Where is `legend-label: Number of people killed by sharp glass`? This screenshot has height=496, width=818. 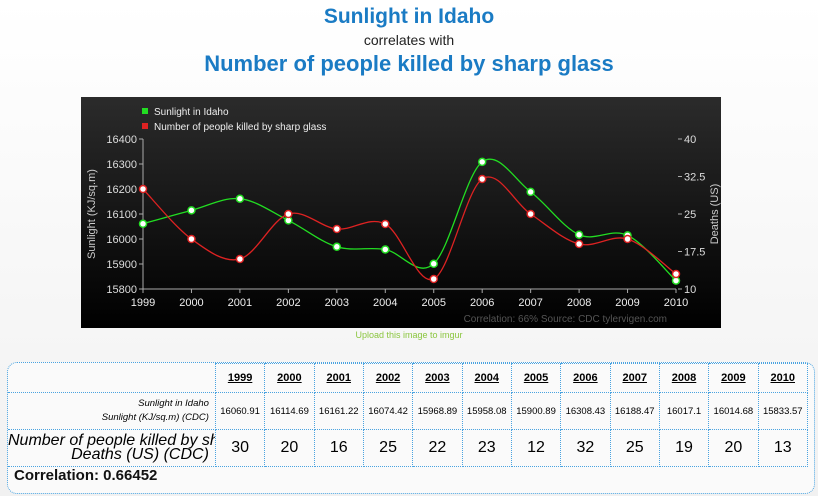
legend-label: Number of people killed by sharp glass is located at coordinates (240, 127).